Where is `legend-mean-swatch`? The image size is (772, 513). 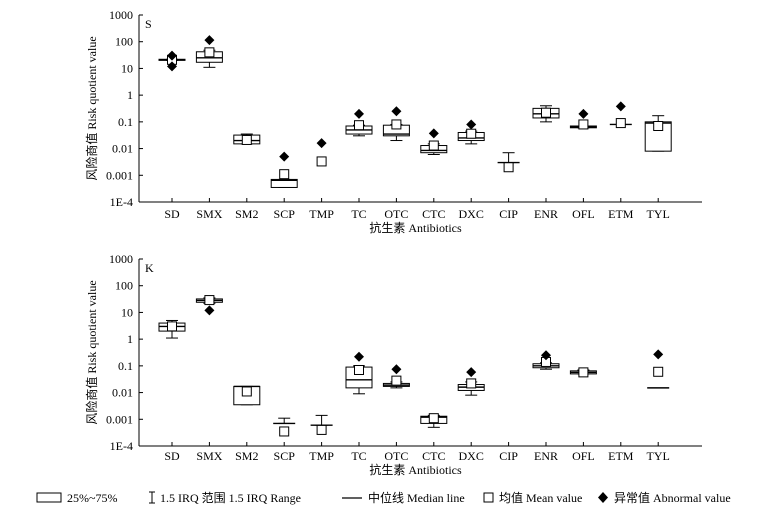
legend-mean-swatch is located at coordinates (488, 497).